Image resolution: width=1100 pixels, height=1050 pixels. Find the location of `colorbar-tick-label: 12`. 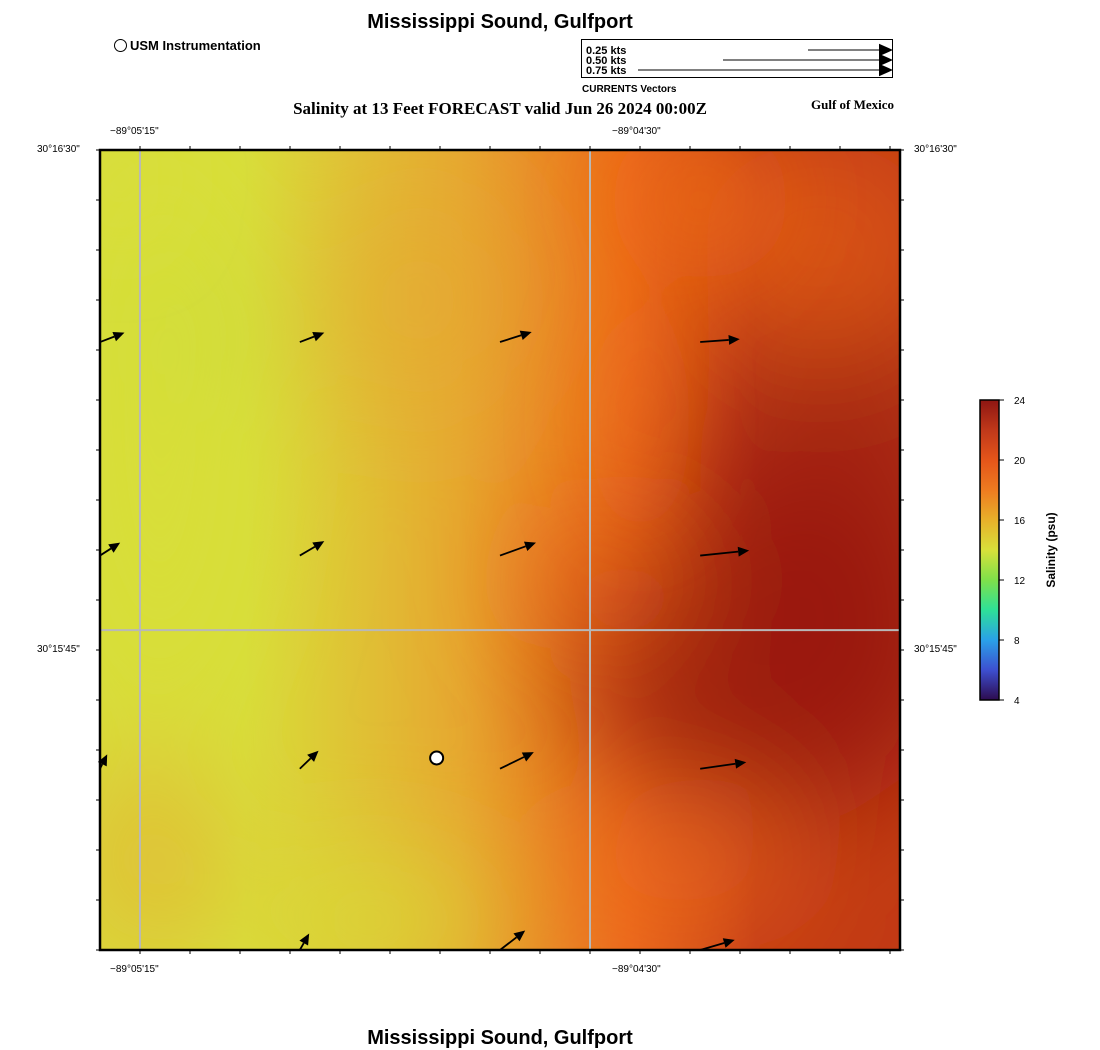

colorbar-tick-label: 12 is located at coordinates (1020, 581).